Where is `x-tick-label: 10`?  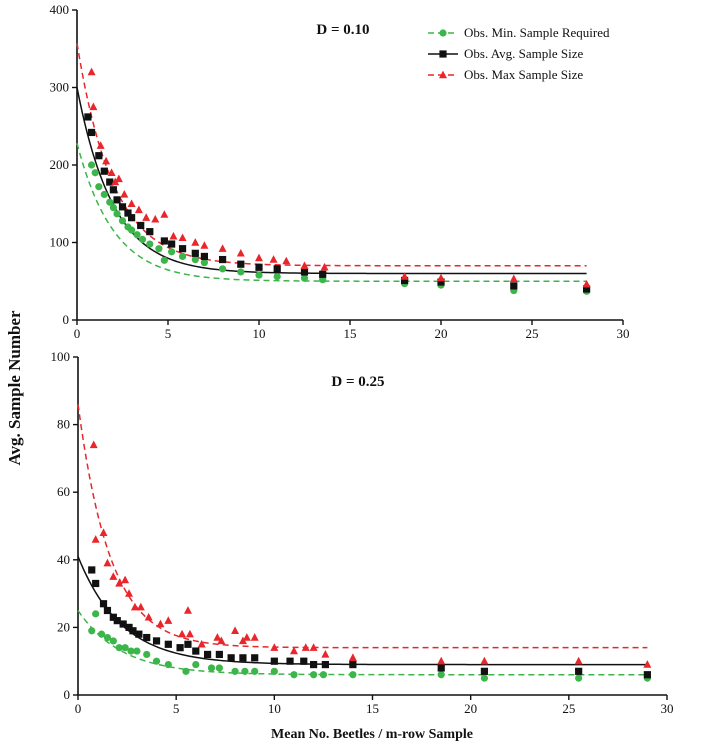 x-tick-label: 10 is located at coordinates (274, 708).